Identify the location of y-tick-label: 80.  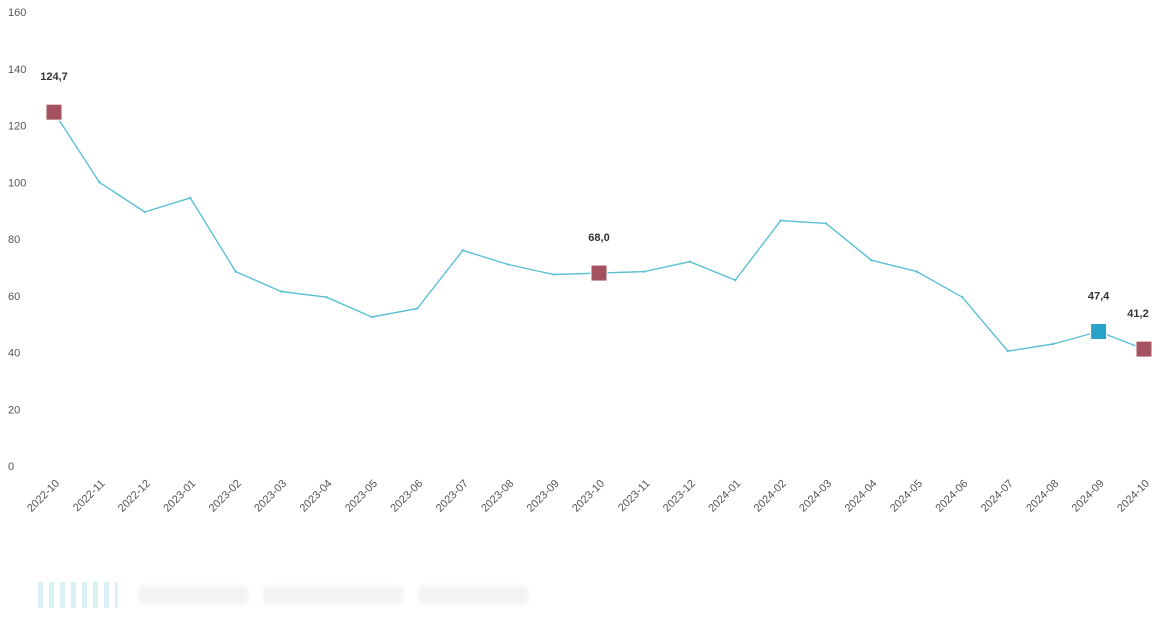
(14, 240).